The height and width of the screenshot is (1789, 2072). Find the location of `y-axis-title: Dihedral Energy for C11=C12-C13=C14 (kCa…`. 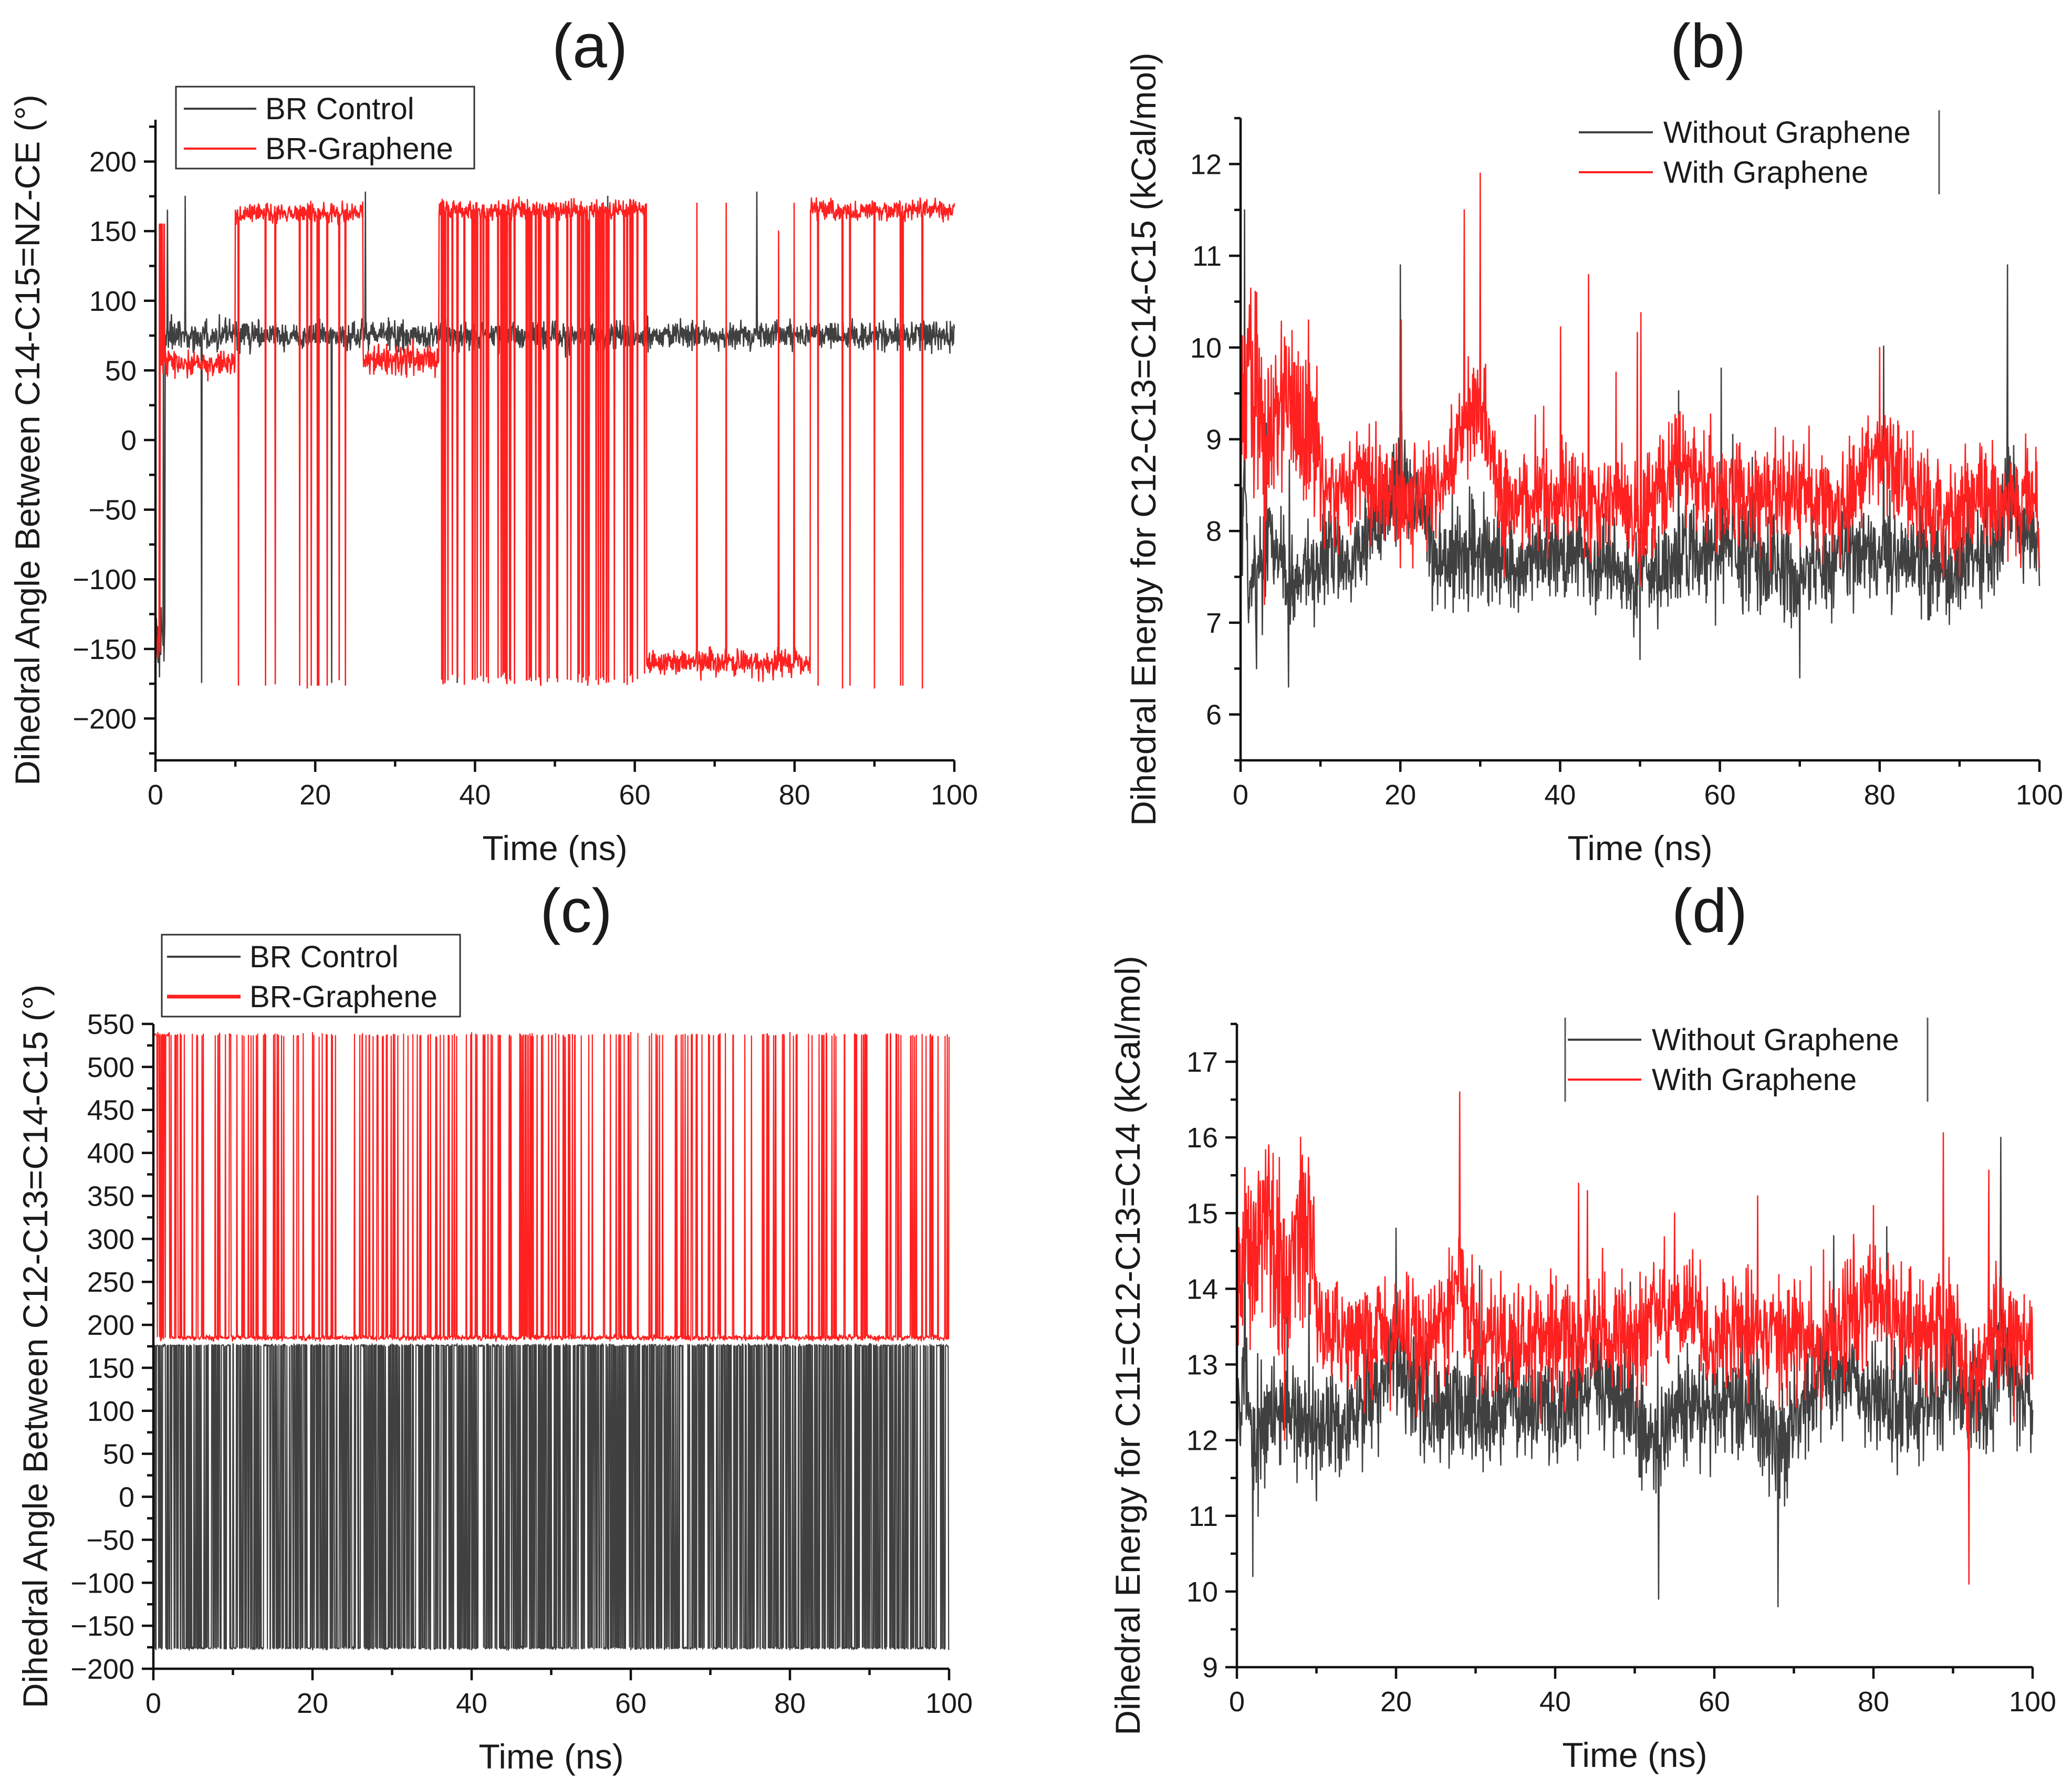

y-axis-title: Dihedral Energy for C11=C12-C13=C14 (kCa… is located at coordinates (1128, 1345).